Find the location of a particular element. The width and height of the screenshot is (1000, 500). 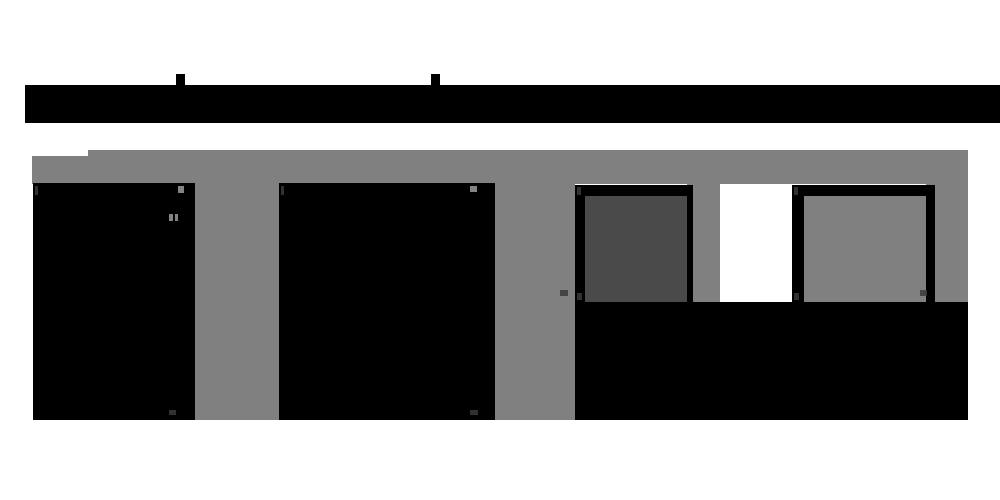

glyph-remnant-d is located at coordinates (176, 217).